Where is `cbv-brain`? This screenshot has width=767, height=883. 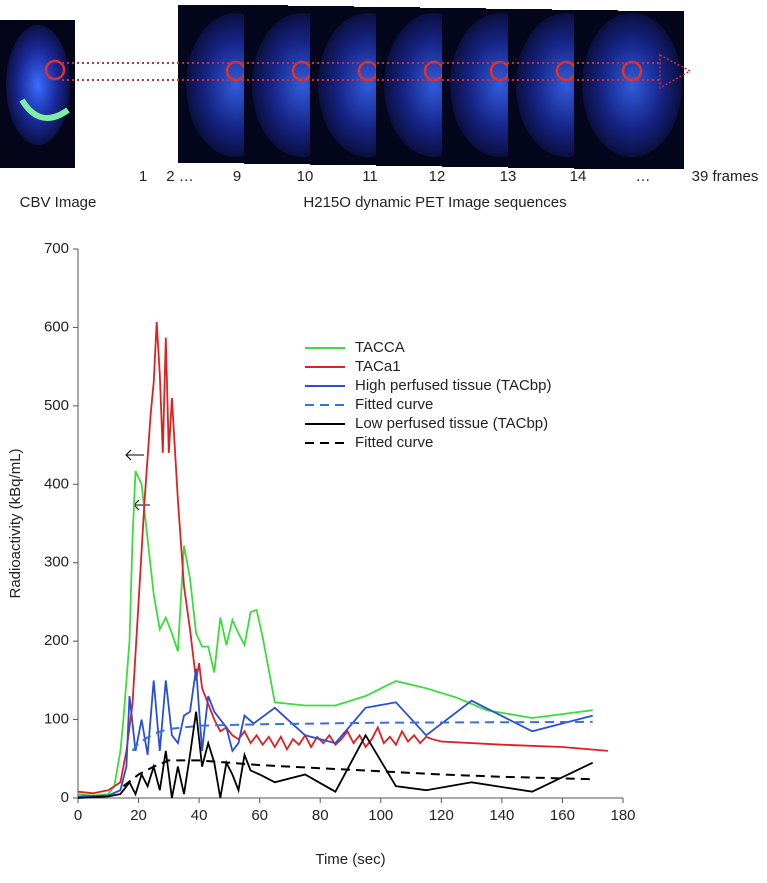 cbv-brain is located at coordinates (38, 85).